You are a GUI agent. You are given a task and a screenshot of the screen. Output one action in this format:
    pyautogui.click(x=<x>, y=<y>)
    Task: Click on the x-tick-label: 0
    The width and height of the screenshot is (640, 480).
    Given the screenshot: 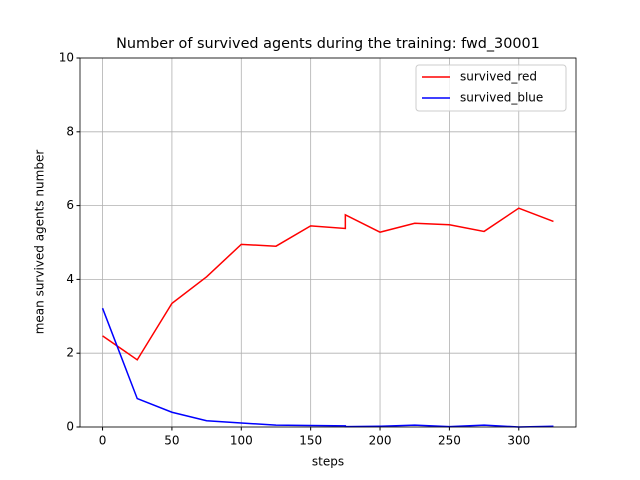 What is the action you would take?
    pyautogui.click(x=103, y=441)
    